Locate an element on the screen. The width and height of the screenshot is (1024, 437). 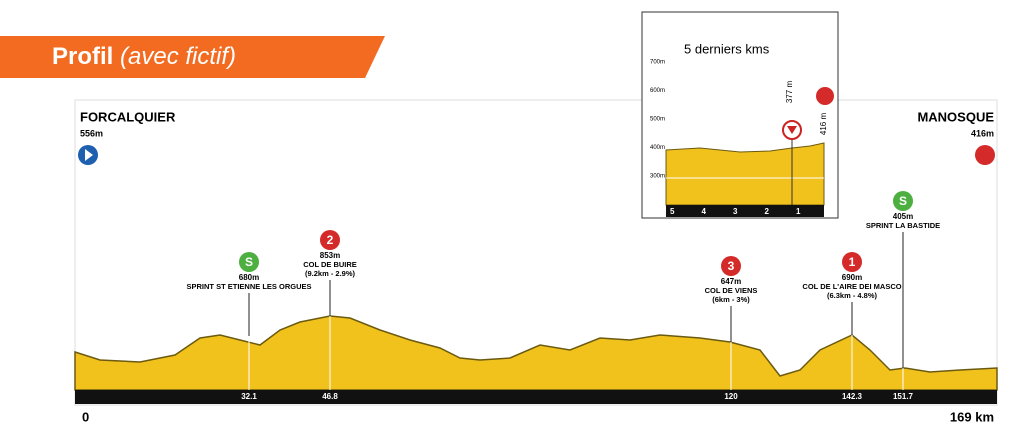
header-banner is located at coordinates (192, 57).